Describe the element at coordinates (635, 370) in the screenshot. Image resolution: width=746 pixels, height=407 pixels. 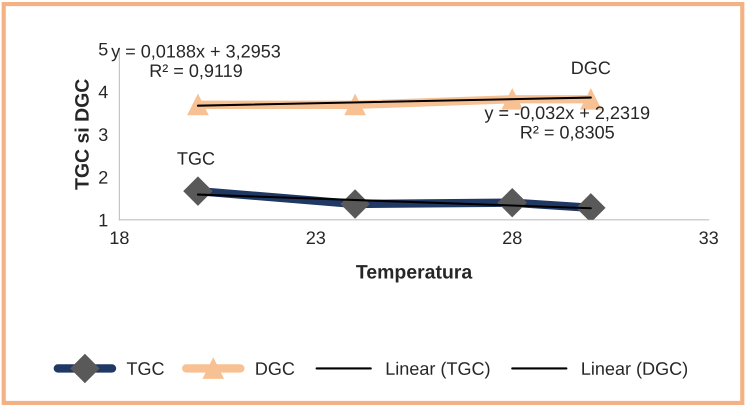
I see `legend-label: Linear (DGC)` at that location.